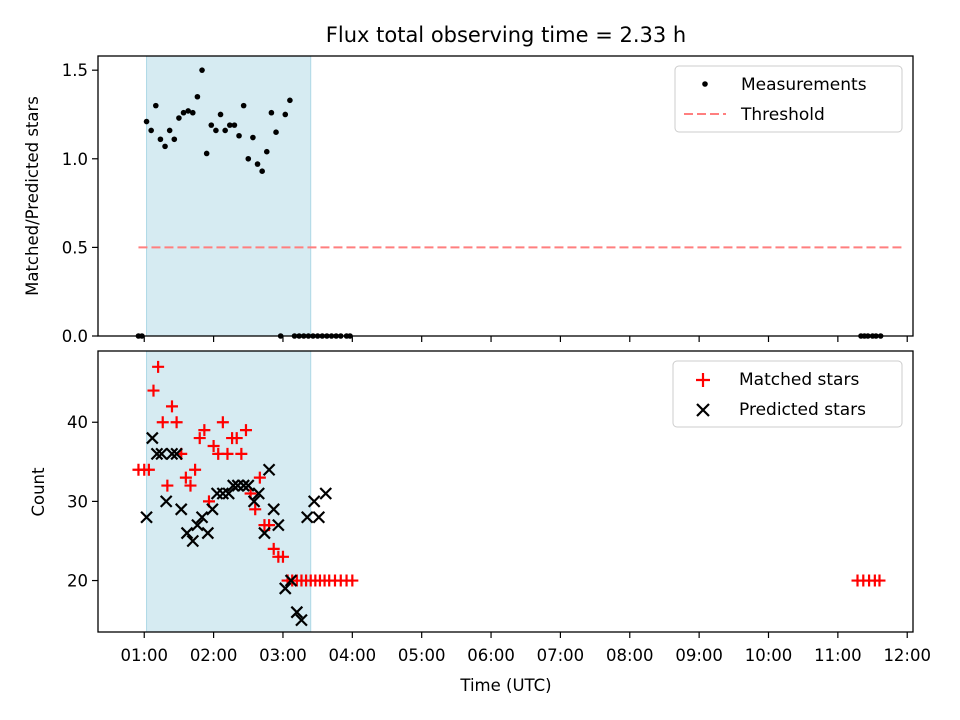 The width and height of the screenshot is (960, 720). Describe the element at coordinates (799, 380) in the screenshot. I see `legend-matched-label: Matched stars` at that location.